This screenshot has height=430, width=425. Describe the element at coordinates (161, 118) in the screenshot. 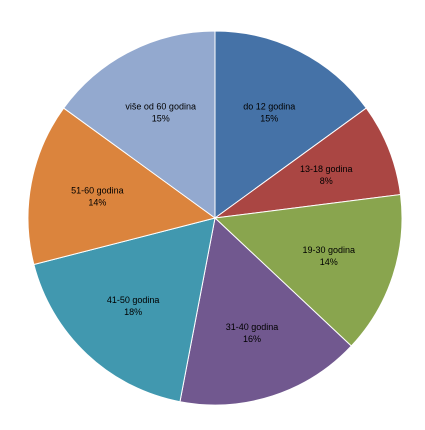

I see `slice-percent-7: 15%` at that location.